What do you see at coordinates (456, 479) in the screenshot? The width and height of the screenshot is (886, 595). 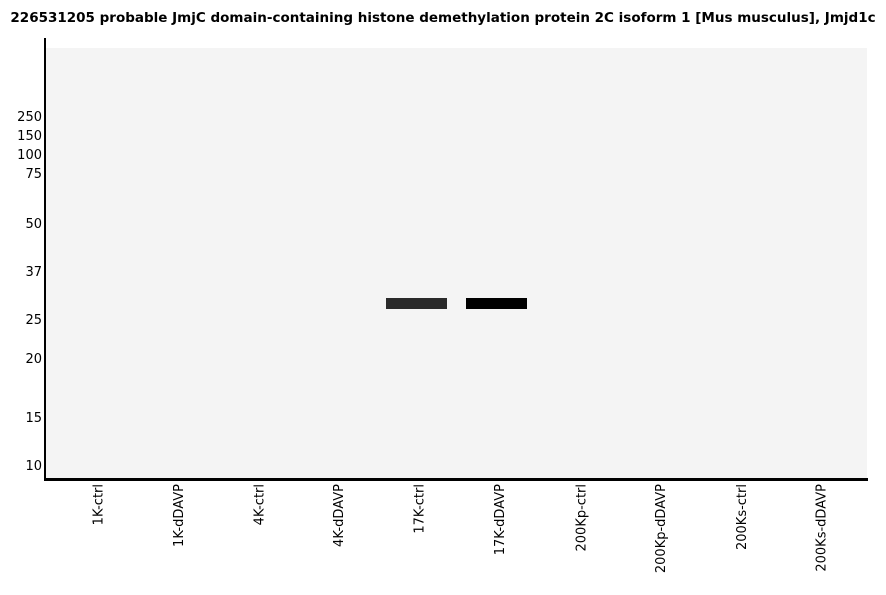 I see `x-axis-line` at bounding box center [456, 479].